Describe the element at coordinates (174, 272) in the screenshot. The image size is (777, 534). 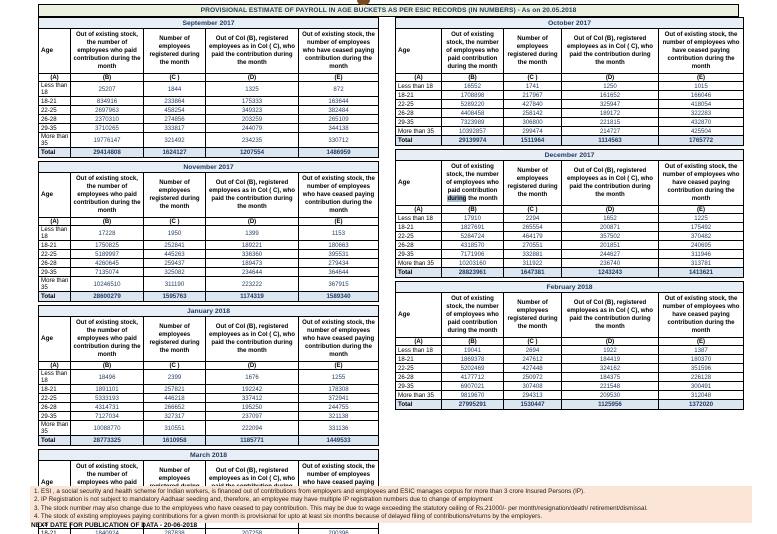
I see `value-cell: 325082` at that location.